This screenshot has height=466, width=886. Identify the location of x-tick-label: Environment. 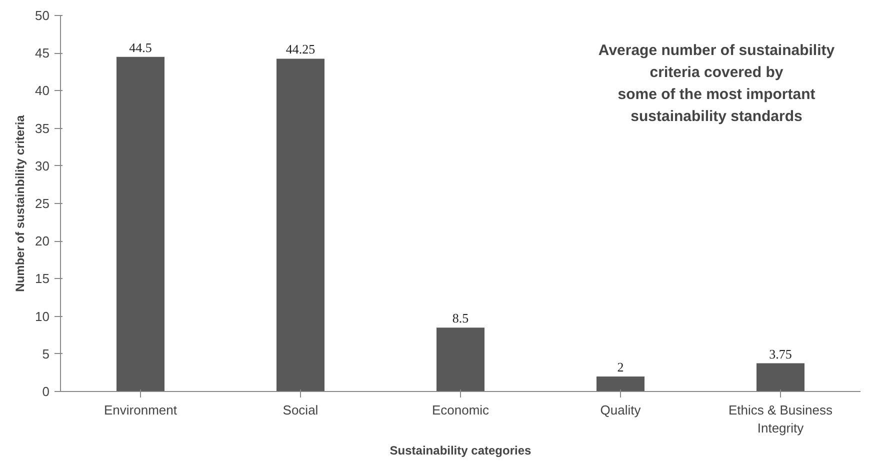
(141, 410).